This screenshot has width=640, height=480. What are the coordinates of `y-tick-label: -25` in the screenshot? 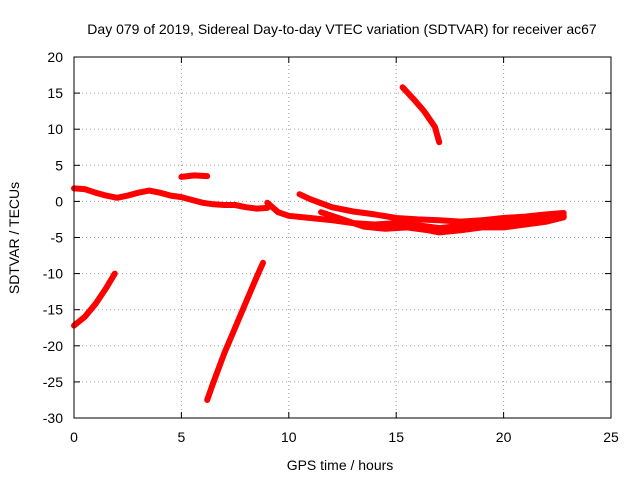 It's located at (53, 382).